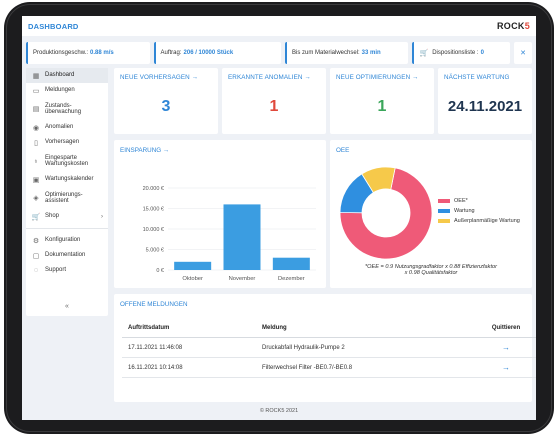  I want to click on sidebar-item-label: Support, so click(56, 270).